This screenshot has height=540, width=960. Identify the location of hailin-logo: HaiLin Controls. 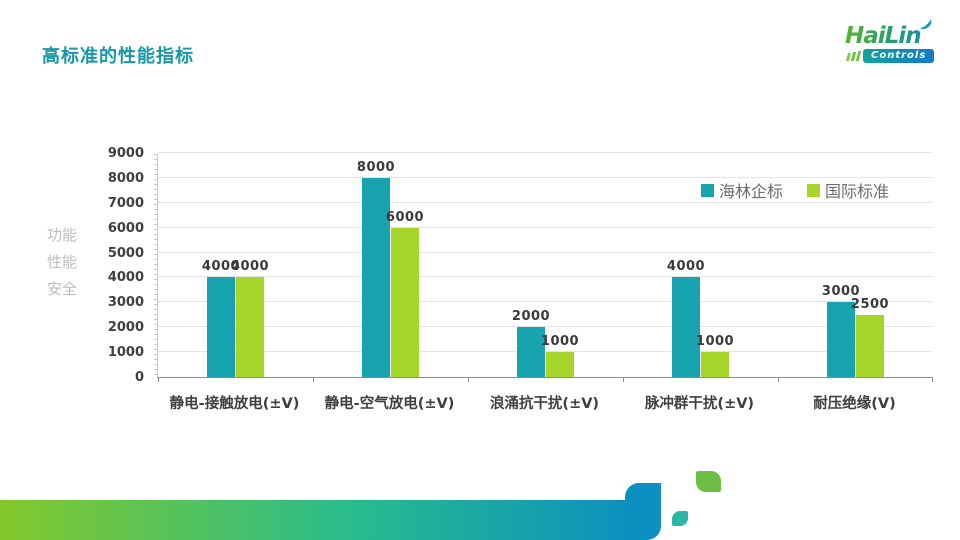
(895, 41).